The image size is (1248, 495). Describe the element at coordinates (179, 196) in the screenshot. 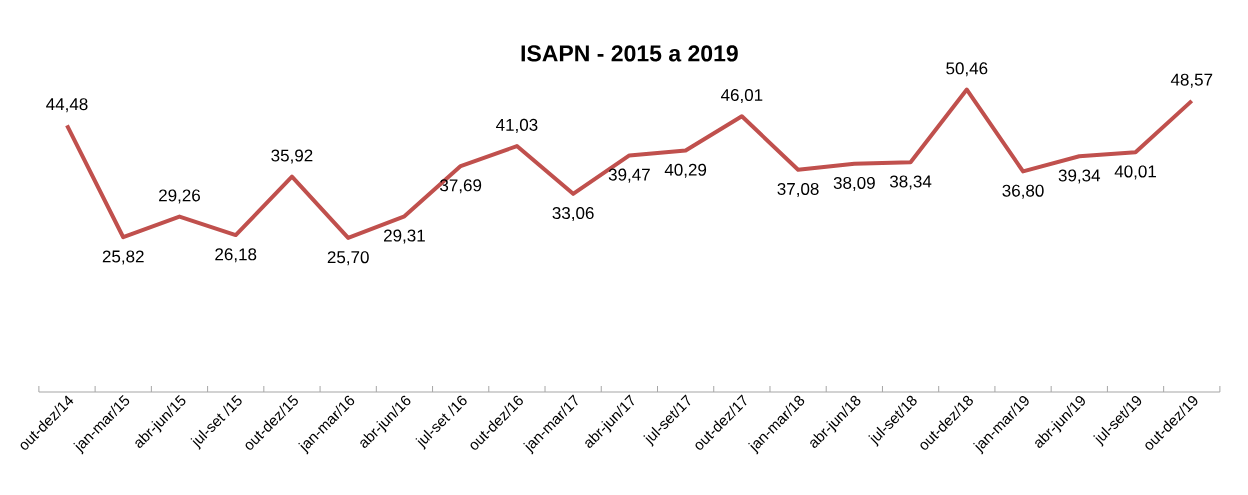

I see `data-label: 29,26` at that location.